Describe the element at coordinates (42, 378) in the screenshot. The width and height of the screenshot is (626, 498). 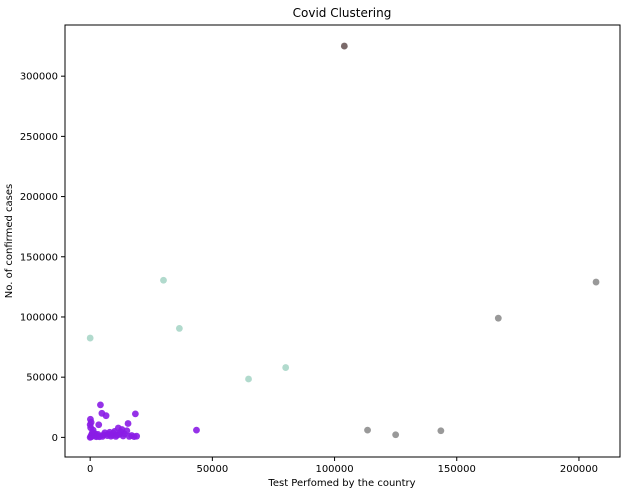
I see `y-tick-label: 50000` at that location.